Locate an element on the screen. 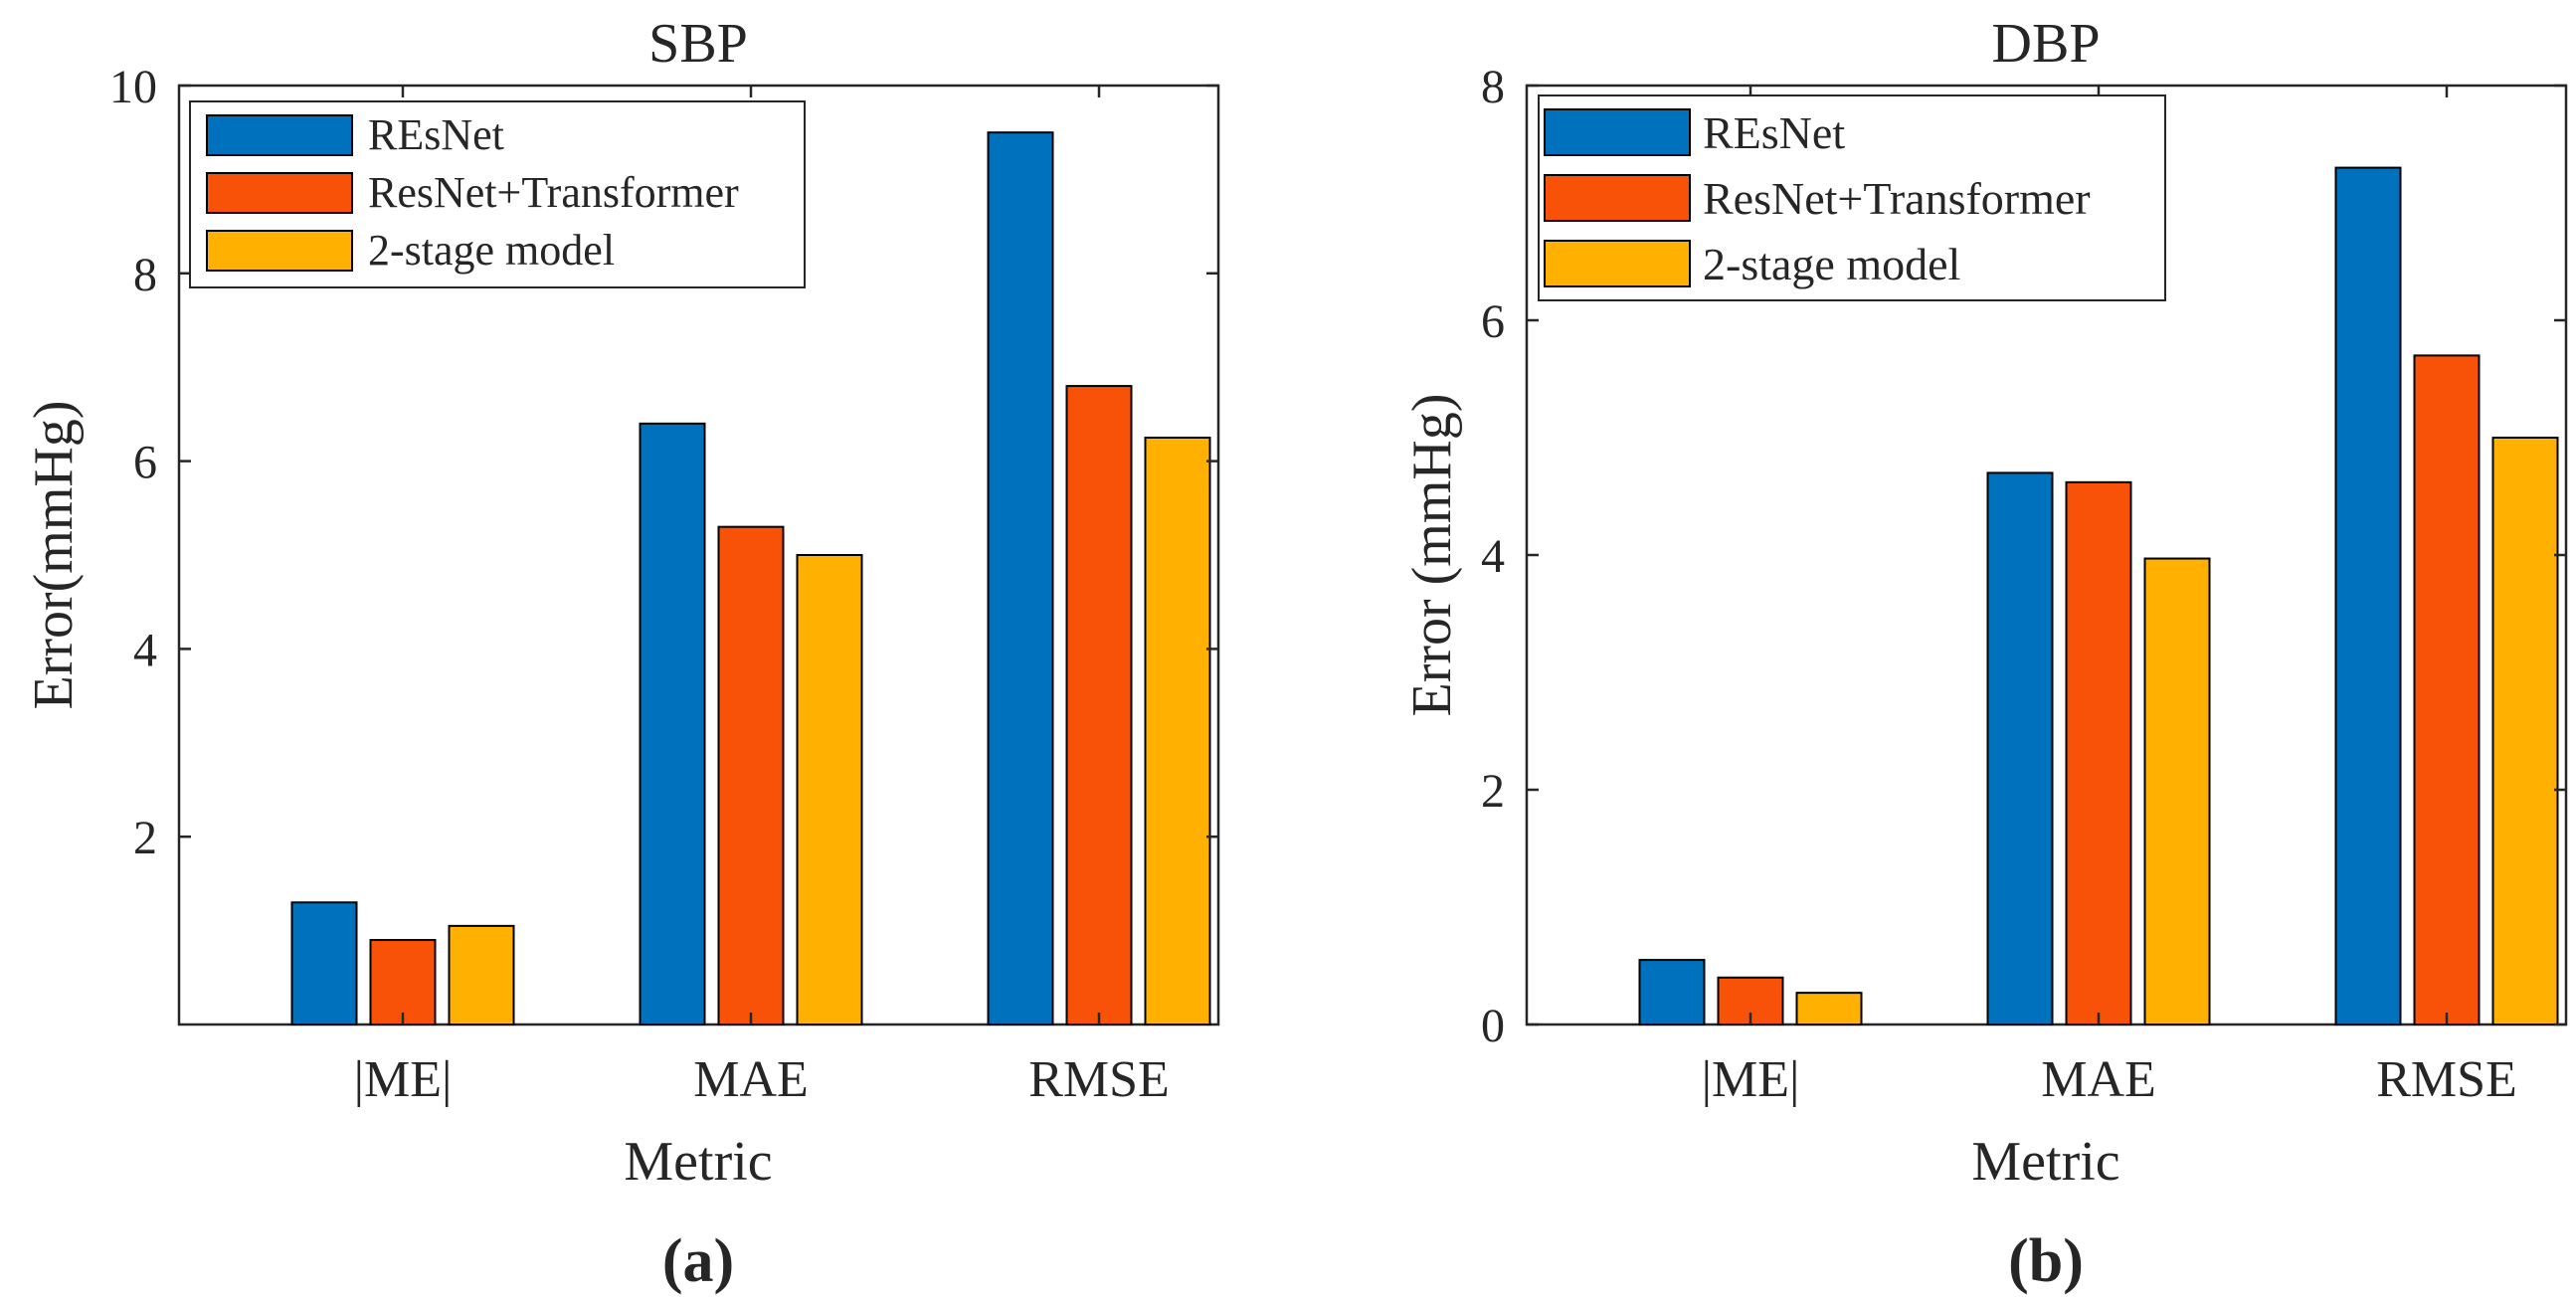  legend-a: REsNet ResNet+Transformer 2-stage model is located at coordinates (497, 194).